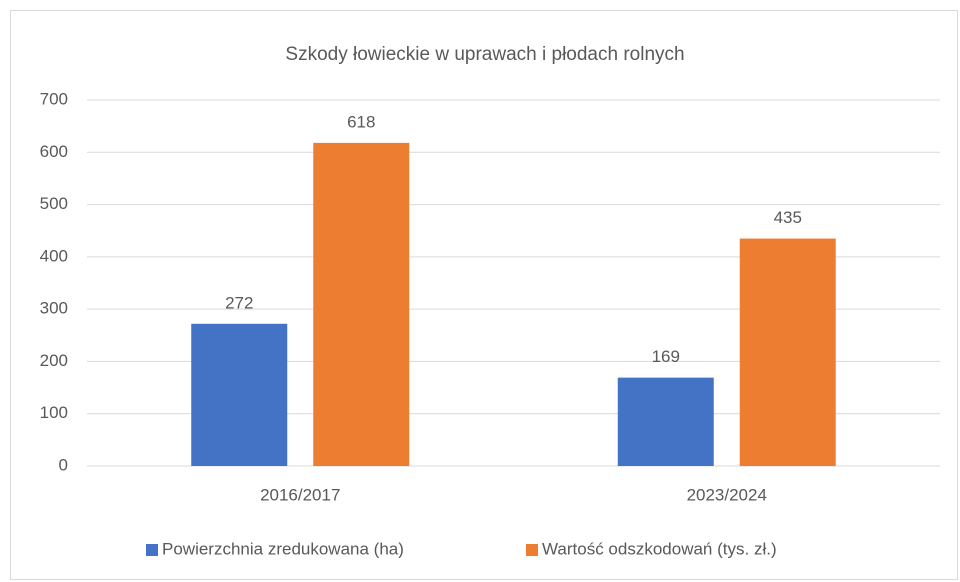  What do you see at coordinates (300, 494) in the screenshot?
I see `x-tick-label: 2016/2017` at bounding box center [300, 494].